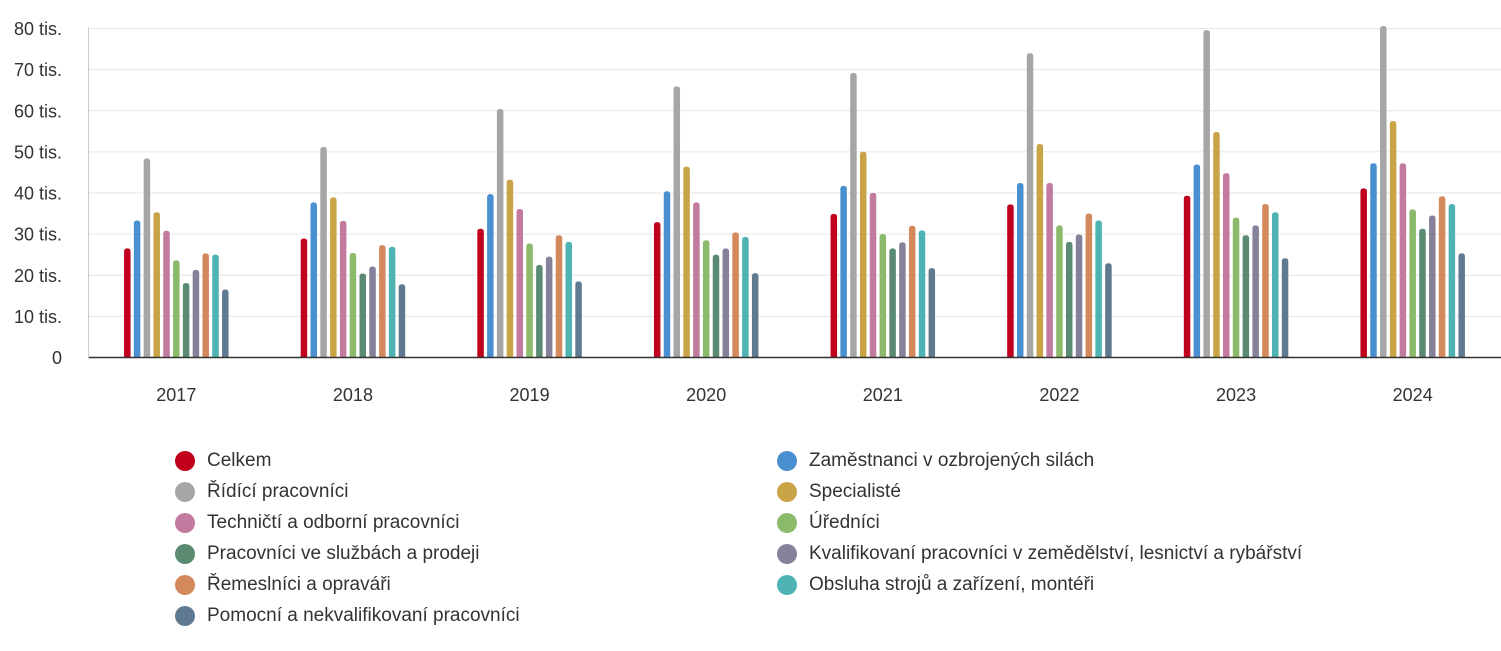  Describe the element at coordinates (262, 492) in the screenshot. I see `legend-item: Řídící pracovníci` at that location.